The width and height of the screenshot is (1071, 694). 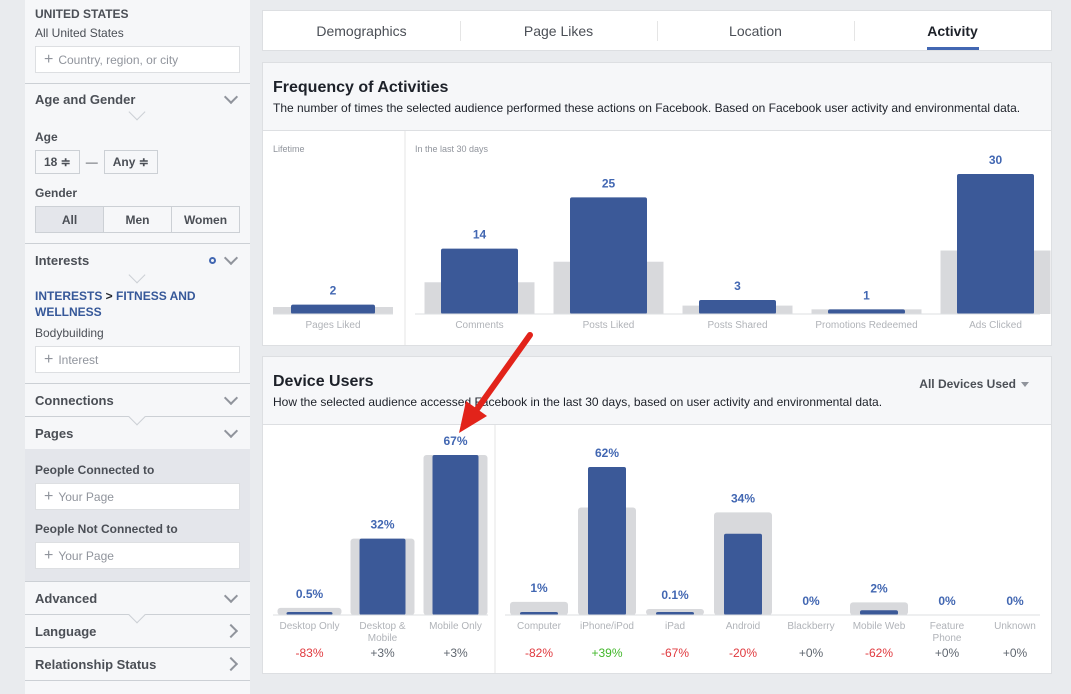 I want to click on value-label: 14, so click(x=480, y=235).